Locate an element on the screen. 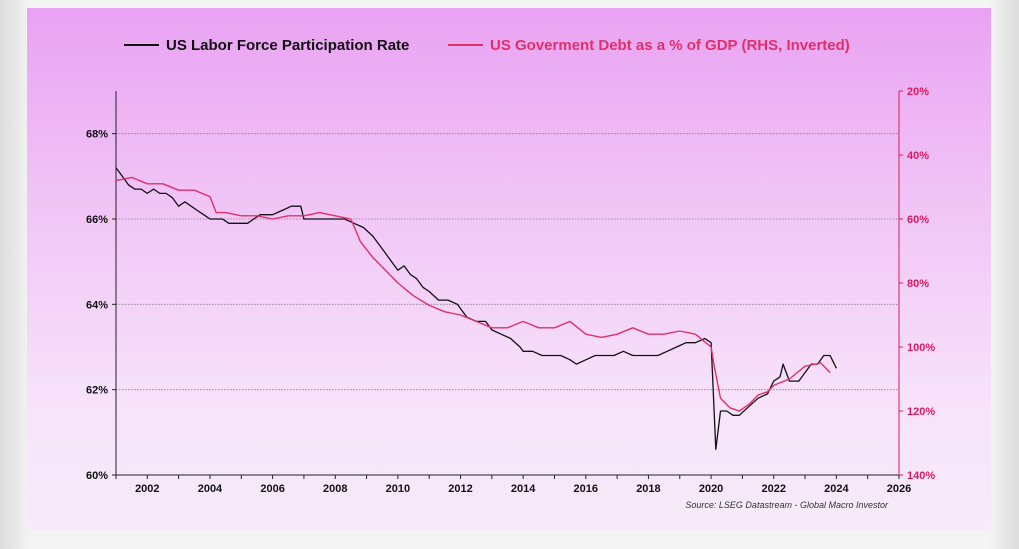  x-tick-label: 2008 is located at coordinates (335, 489).